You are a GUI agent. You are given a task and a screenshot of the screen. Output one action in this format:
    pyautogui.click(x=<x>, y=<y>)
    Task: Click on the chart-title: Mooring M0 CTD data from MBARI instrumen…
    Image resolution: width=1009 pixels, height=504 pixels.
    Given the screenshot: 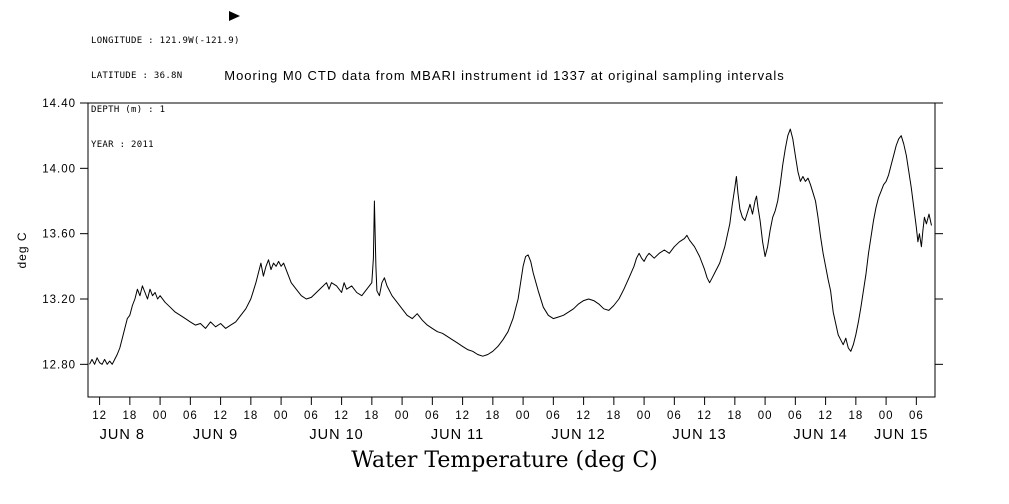 What is the action you would take?
    pyautogui.click(x=504, y=75)
    